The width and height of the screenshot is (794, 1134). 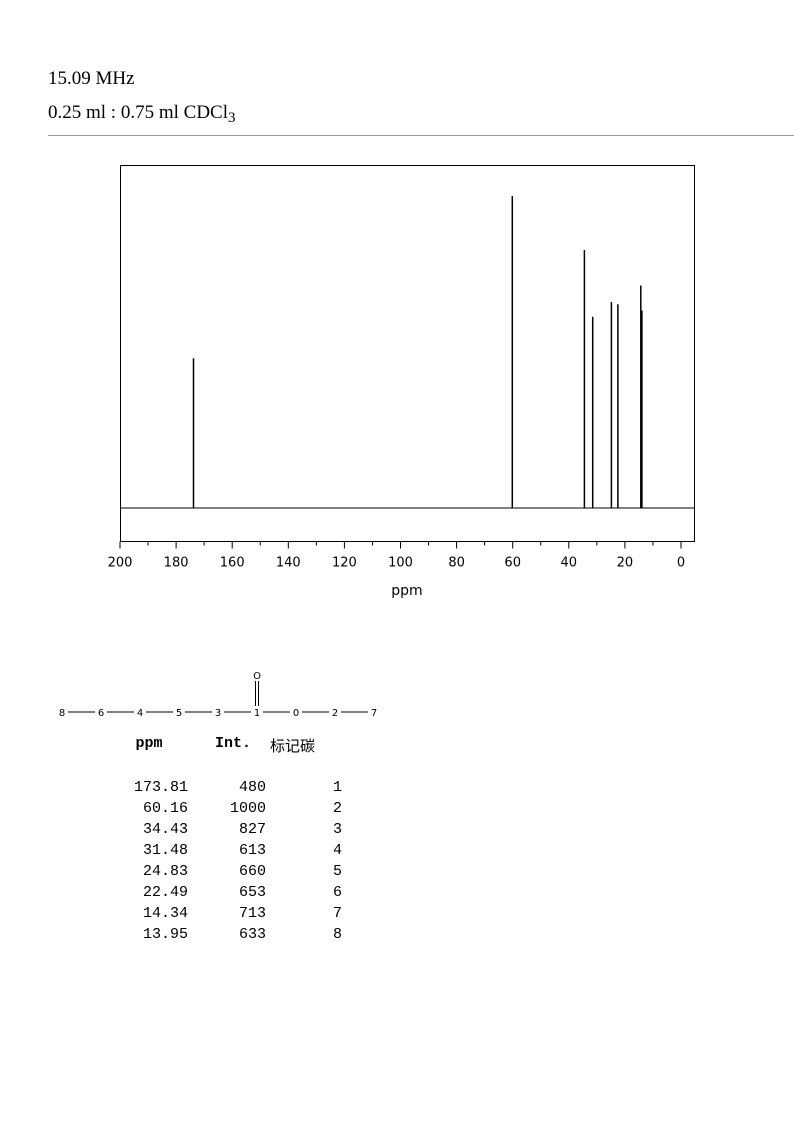 I want to click on cell-intensity: 653, so click(x=252, y=892).